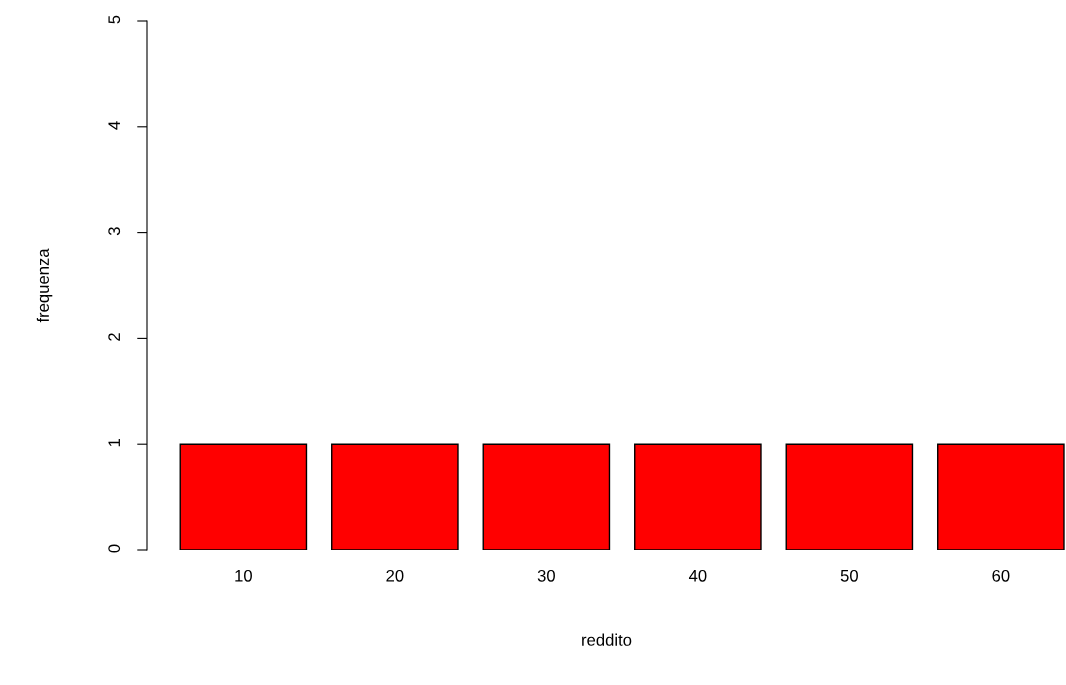 This screenshot has height=685, width=1066. What do you see at coordinates (114, 19) in the screenshot?
I see `y-tick-label: 5` at bounding box center [114, 19].